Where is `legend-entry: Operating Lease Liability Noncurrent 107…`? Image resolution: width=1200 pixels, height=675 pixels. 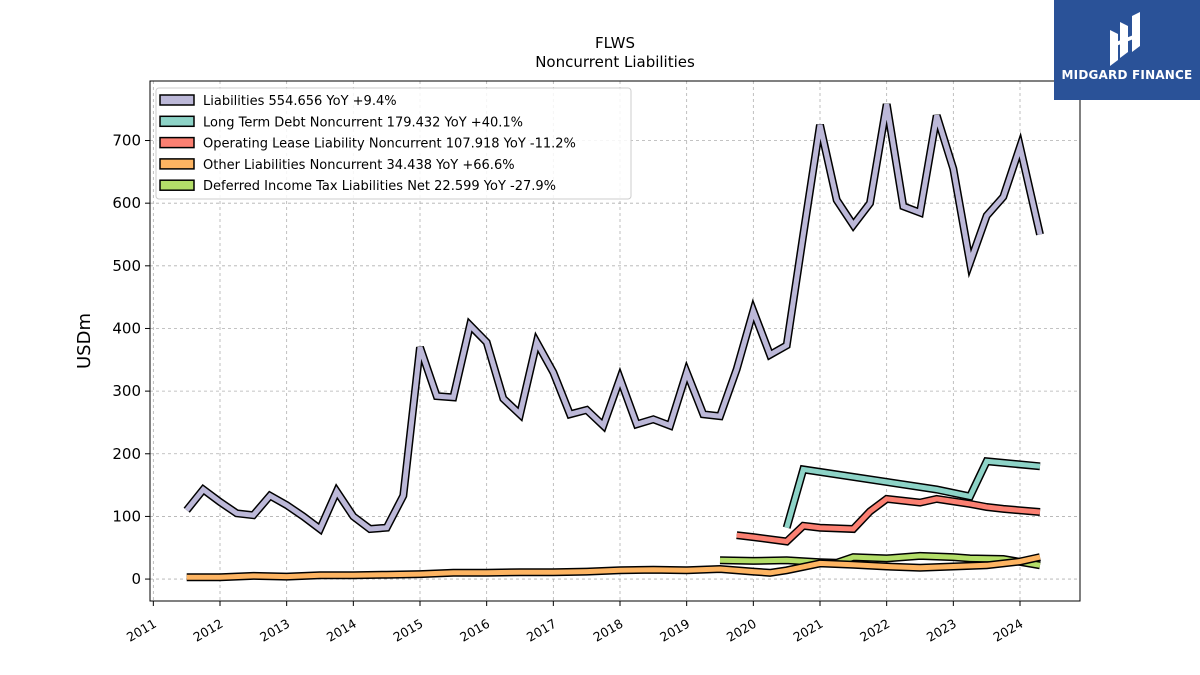
legend-entry: Operating Lease Liability Noncurrent 107… is located at coordinates (389, 144).